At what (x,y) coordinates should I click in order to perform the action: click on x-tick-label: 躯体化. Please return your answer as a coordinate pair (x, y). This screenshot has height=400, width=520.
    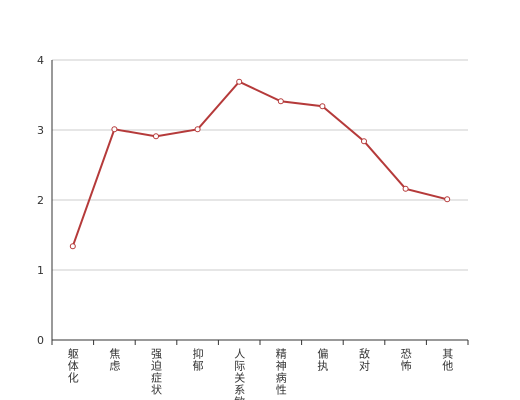
    Looking at the image, I should click on (72, 366).